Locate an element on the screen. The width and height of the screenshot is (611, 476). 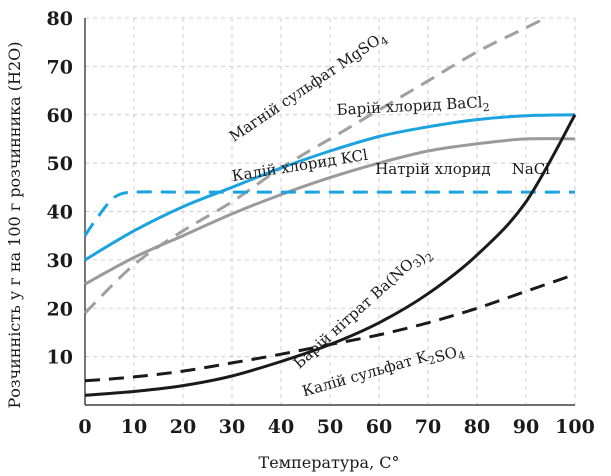
x-tick-label: 60 is located at coordinates (379, 427).